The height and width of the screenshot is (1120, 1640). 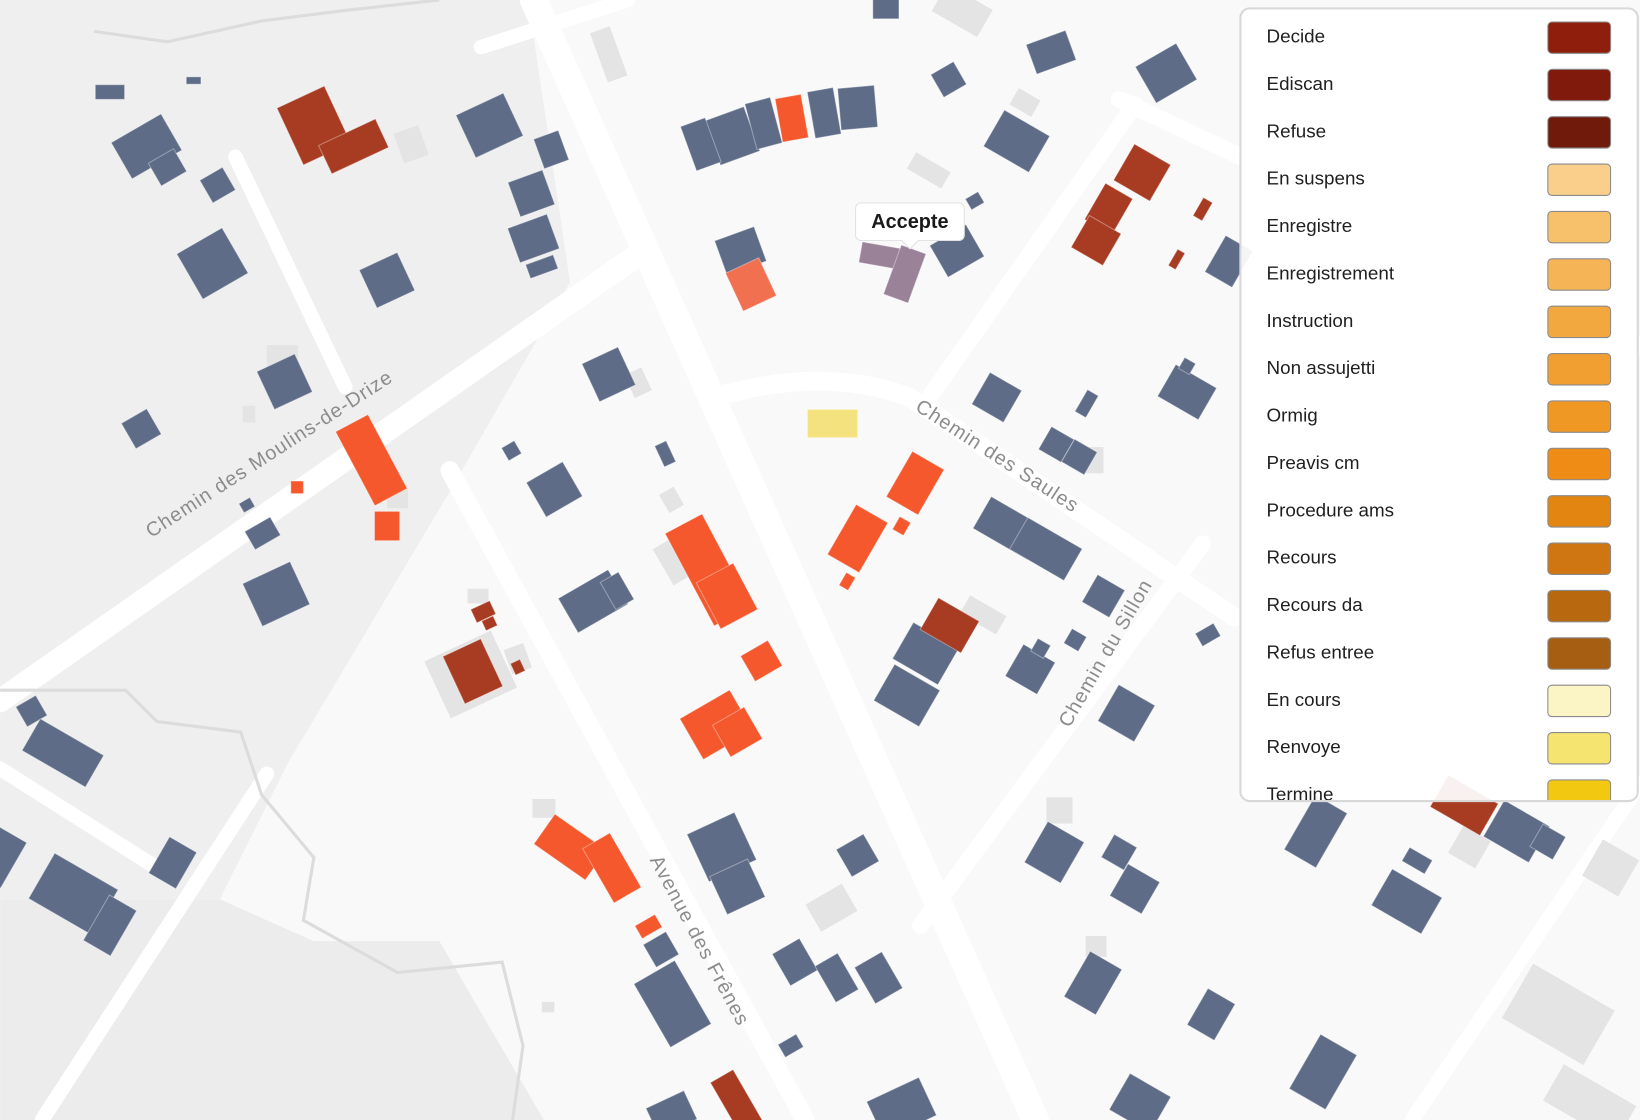 I want to click on legend-swatch, so click(x=1579, y=416).